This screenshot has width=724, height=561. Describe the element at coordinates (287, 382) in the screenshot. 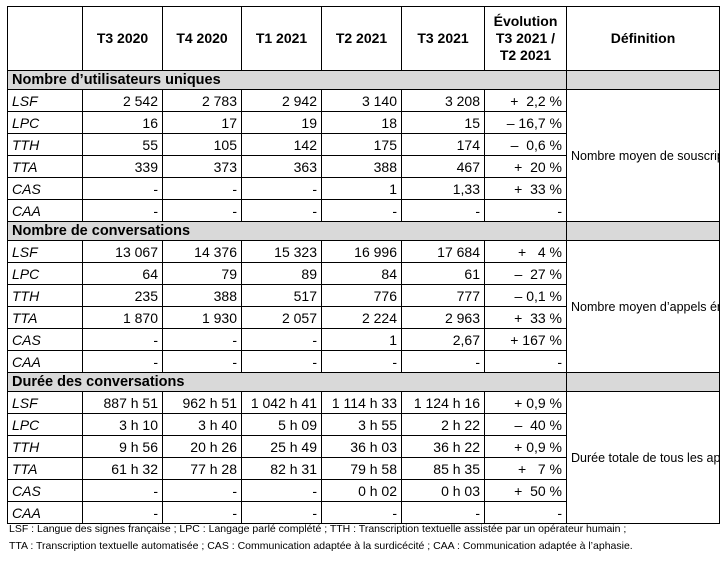

I see `section-title: Durée des conversations` at that location.